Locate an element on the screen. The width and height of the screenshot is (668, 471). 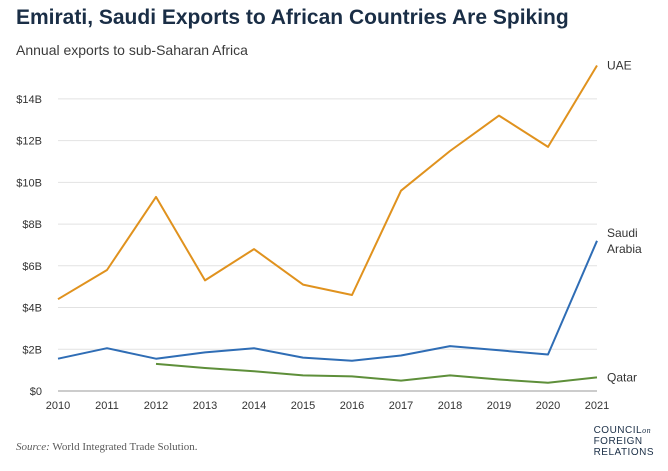
x-tick-label: 2017 is located at coordinates (401, 406).